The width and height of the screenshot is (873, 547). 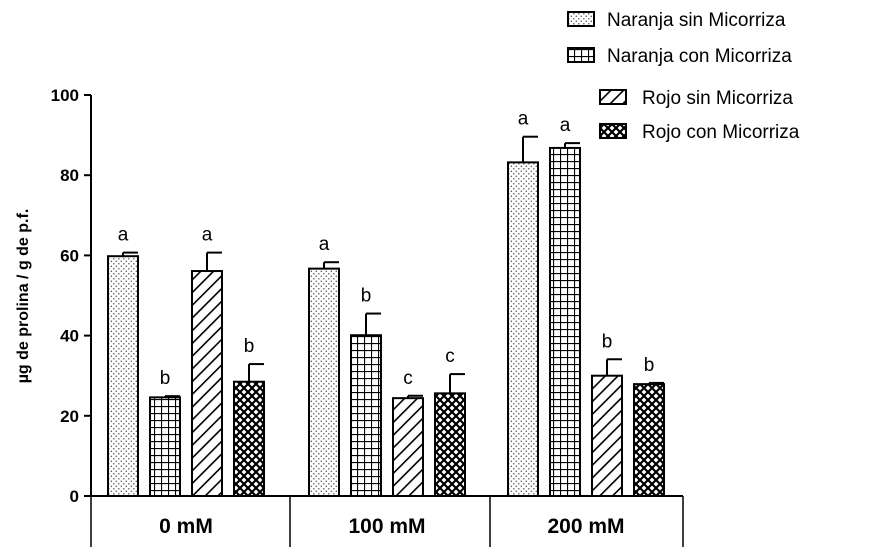 I want to click on y-tick-label: 100, so click(x=65, y=95).